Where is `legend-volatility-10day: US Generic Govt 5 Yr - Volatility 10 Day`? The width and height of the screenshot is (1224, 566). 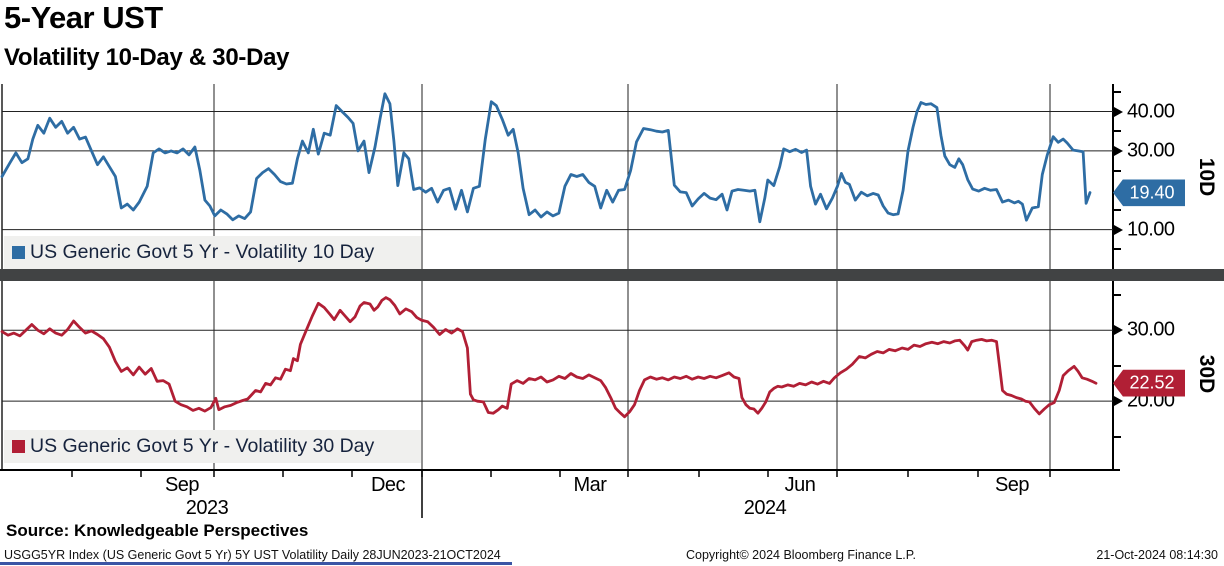
legend-volatility-10day: US Generic Govt 5 Yr - Volatility 10 Day is located at coordinates (212, 252).